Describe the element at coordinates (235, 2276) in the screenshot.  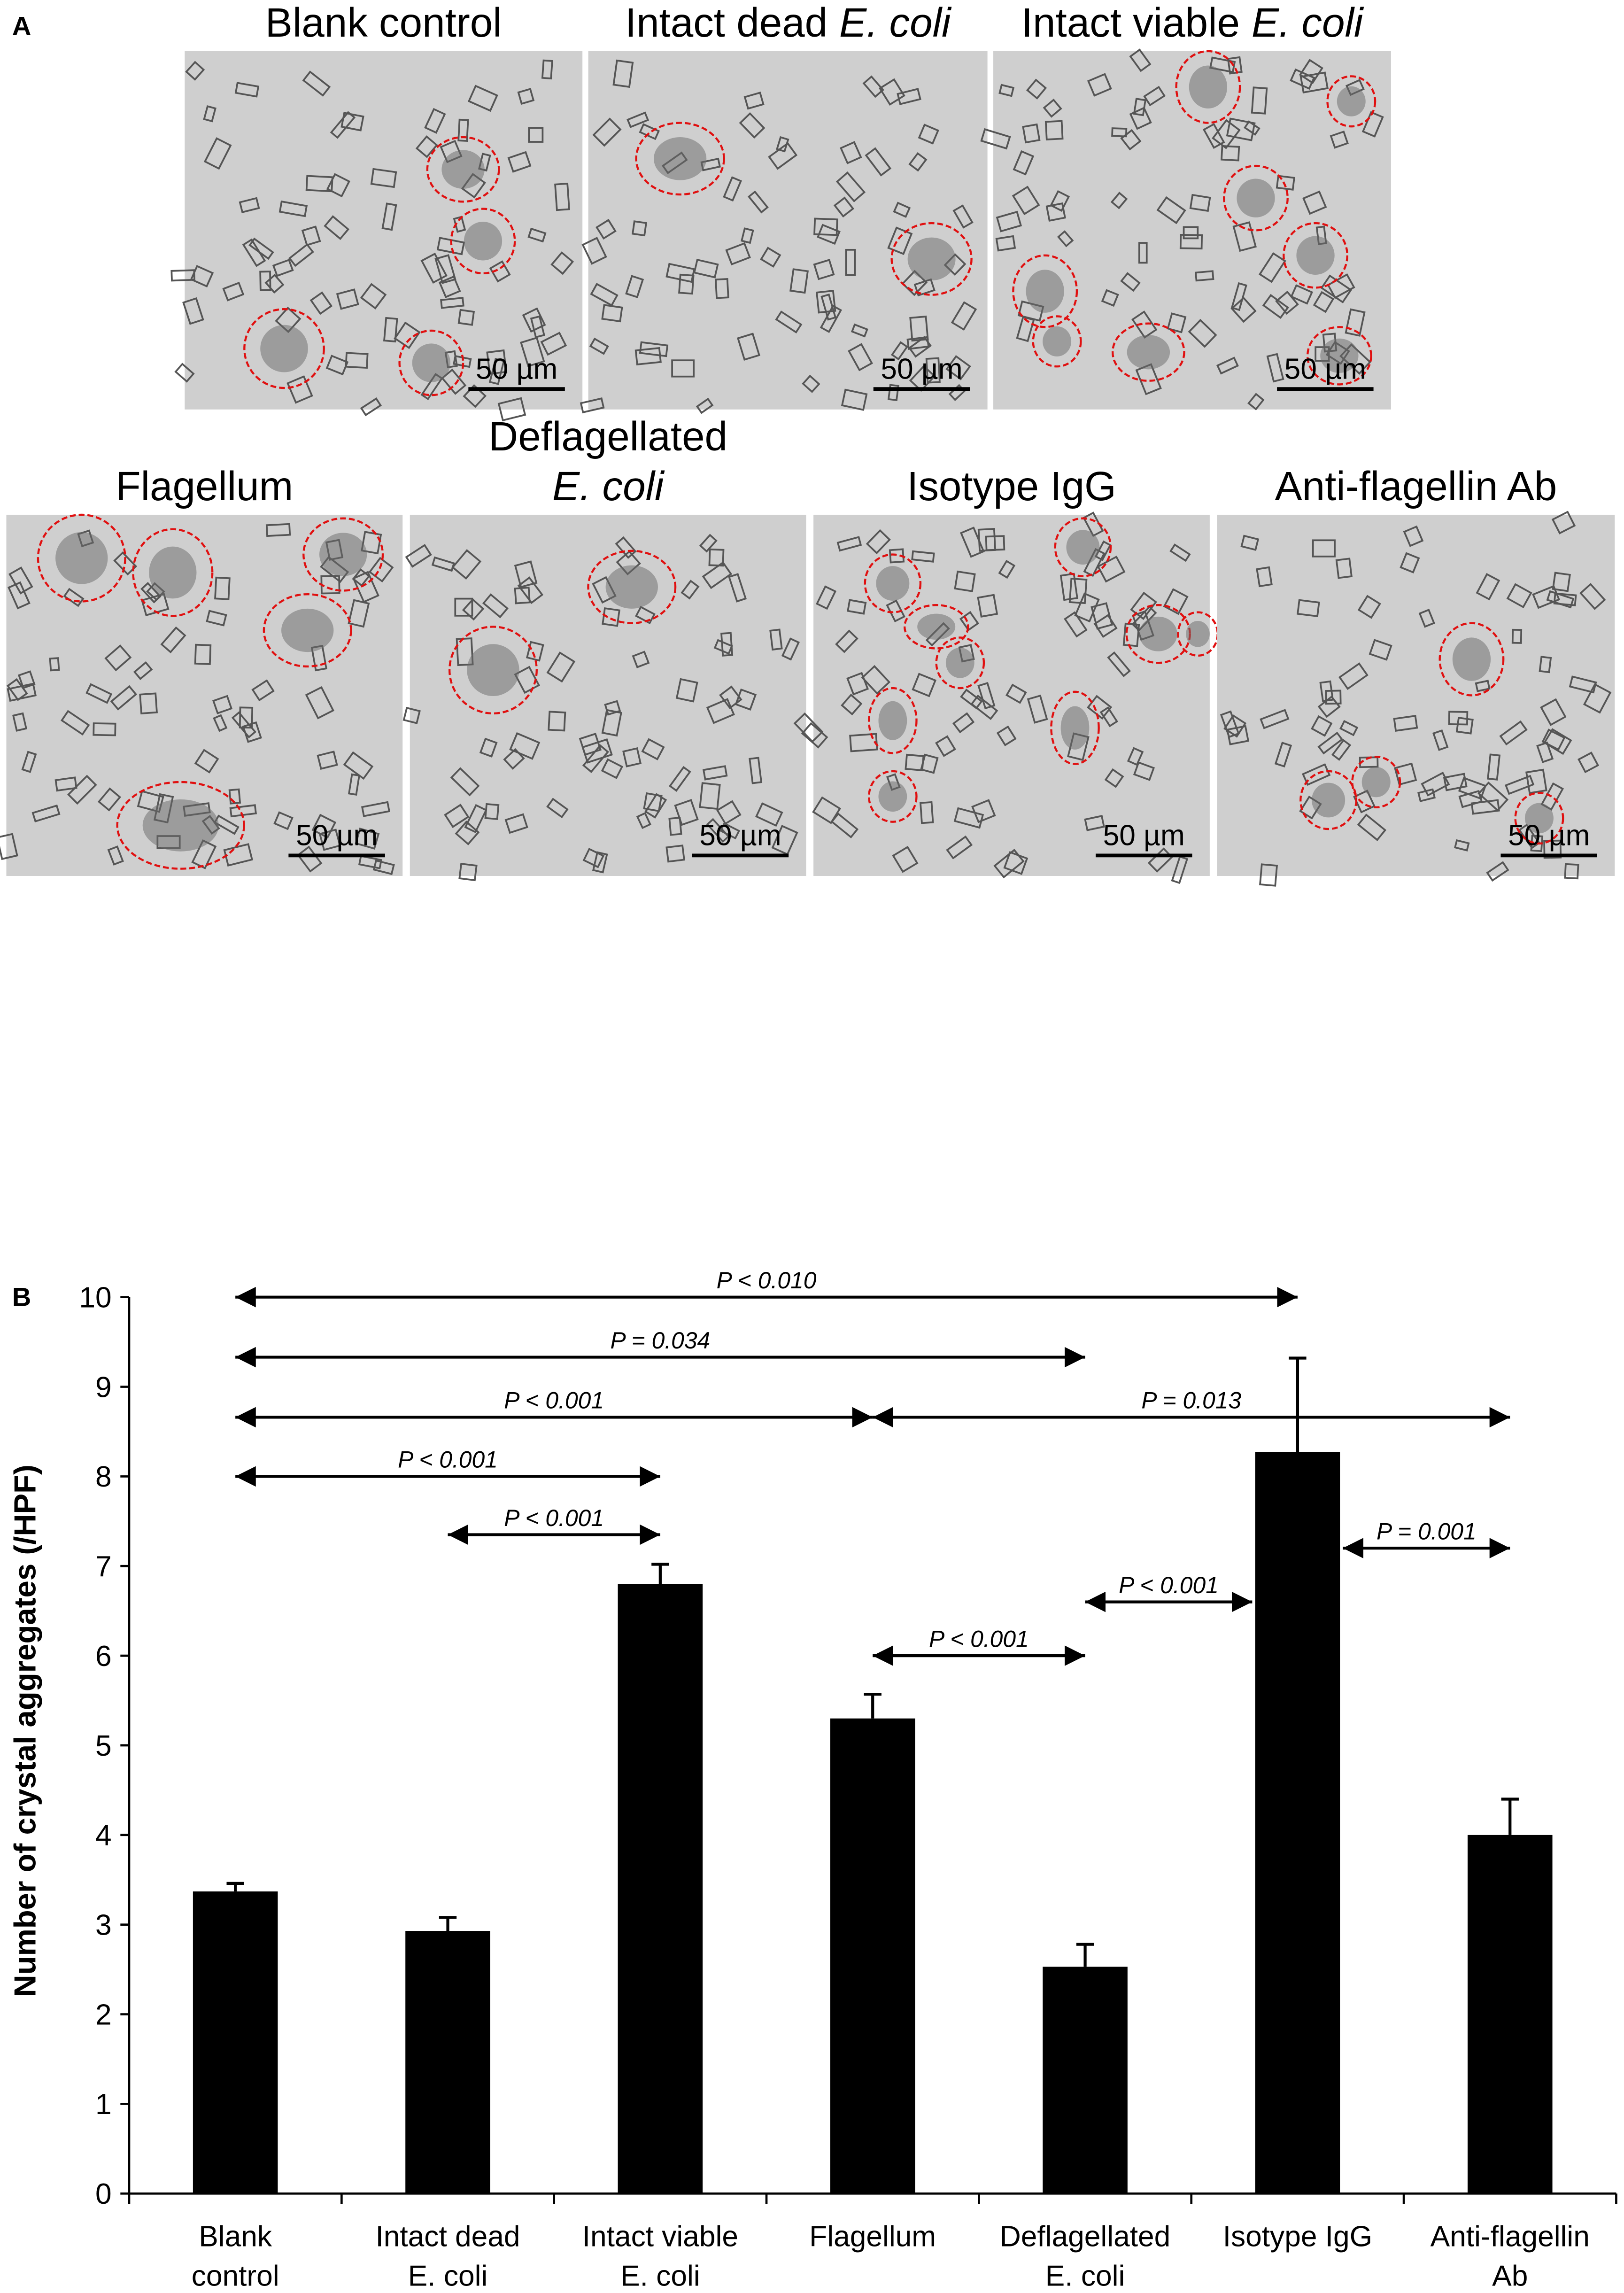
I see `x-tick-label: control` at that location.